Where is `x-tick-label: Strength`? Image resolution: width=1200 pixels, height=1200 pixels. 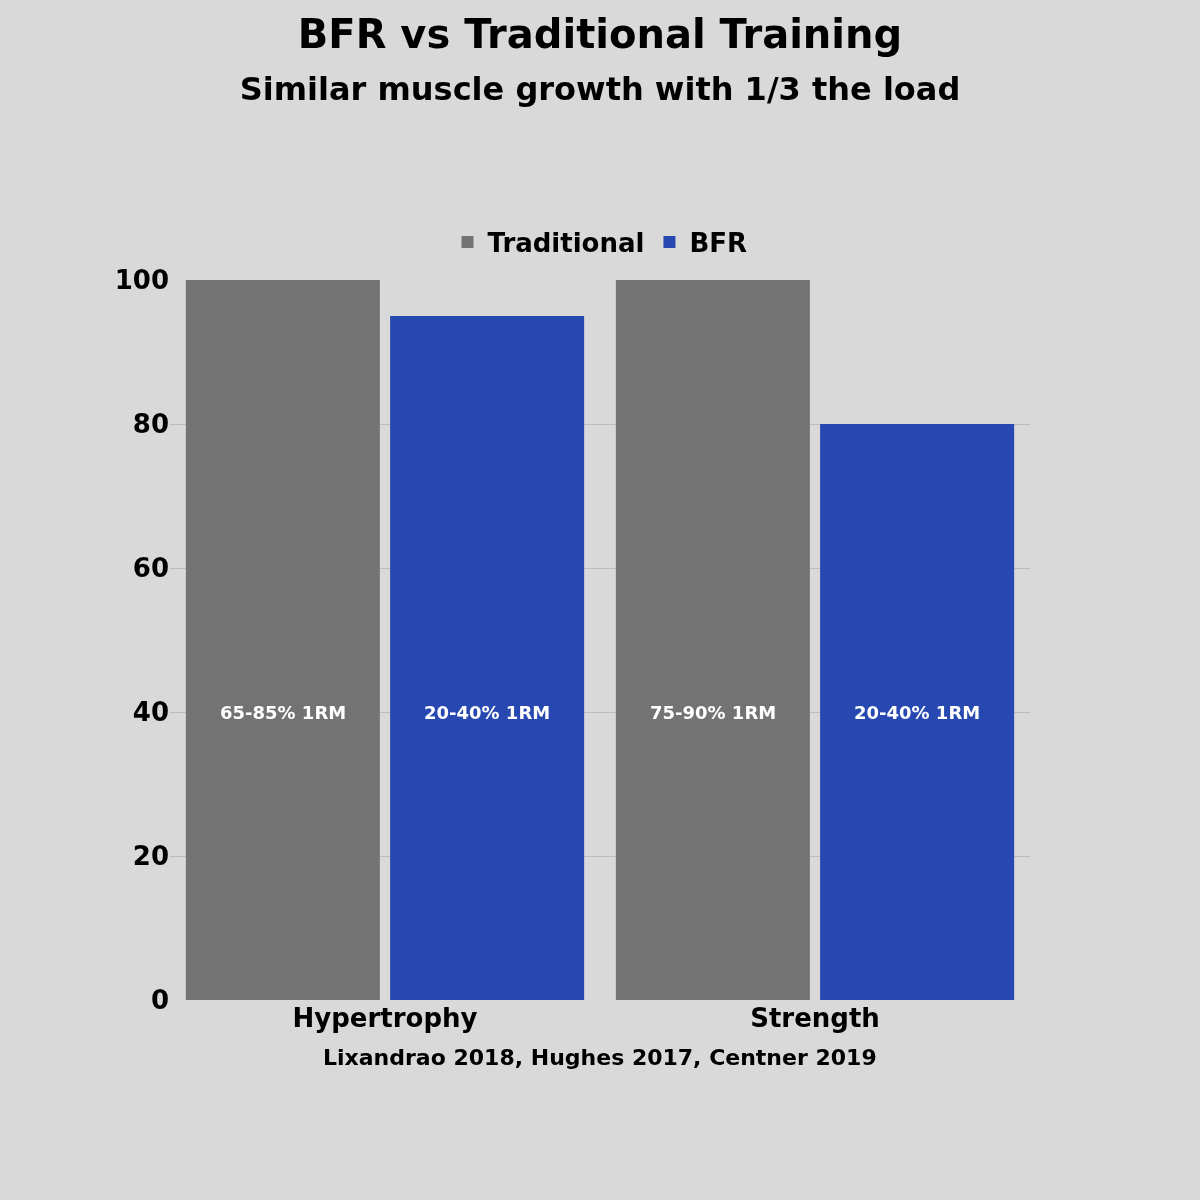
x-tick-label: Strength is located at coordinates (815, 1018).